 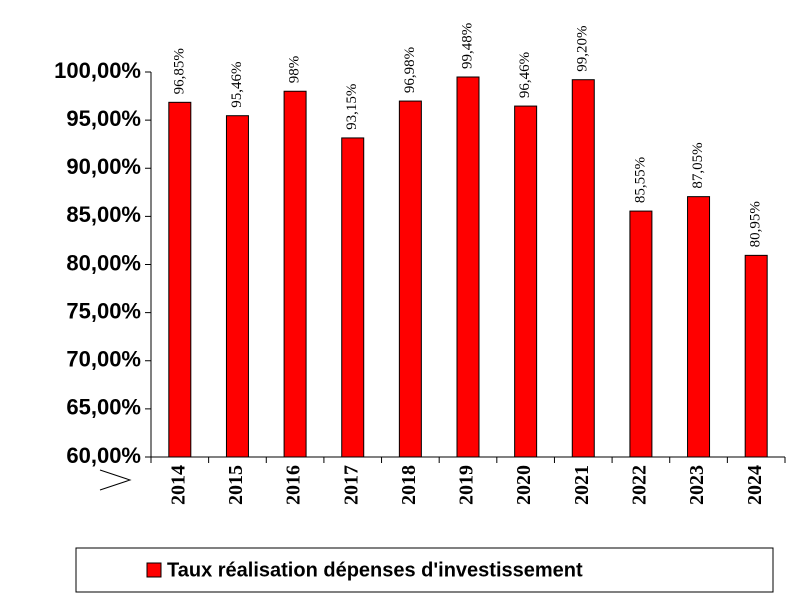 What do you see at coordinates (352, 107) in the screenshot?
I see `value-label: 93,15%` at bounding box center [352, 107].